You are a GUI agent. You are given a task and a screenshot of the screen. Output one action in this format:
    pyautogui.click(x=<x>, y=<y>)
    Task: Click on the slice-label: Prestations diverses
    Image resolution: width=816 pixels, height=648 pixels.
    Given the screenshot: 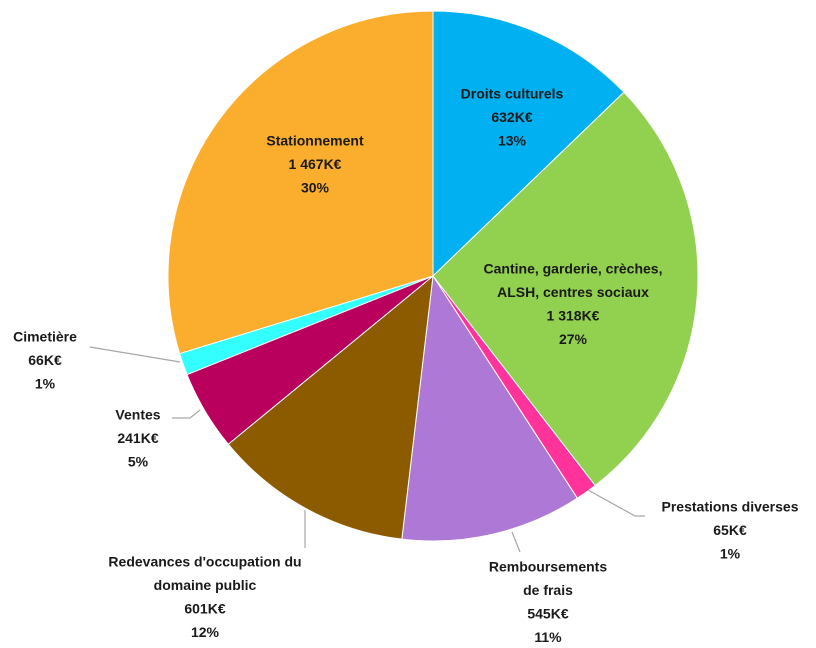 What is the action you would take?
    pyautogui.click(x=730, y=507)
    